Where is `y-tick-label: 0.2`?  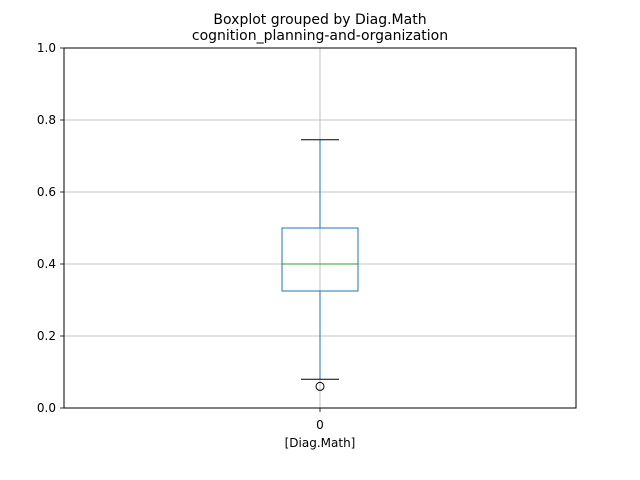 y-tick-label: 0.2 is located at coordinates (46, 336).